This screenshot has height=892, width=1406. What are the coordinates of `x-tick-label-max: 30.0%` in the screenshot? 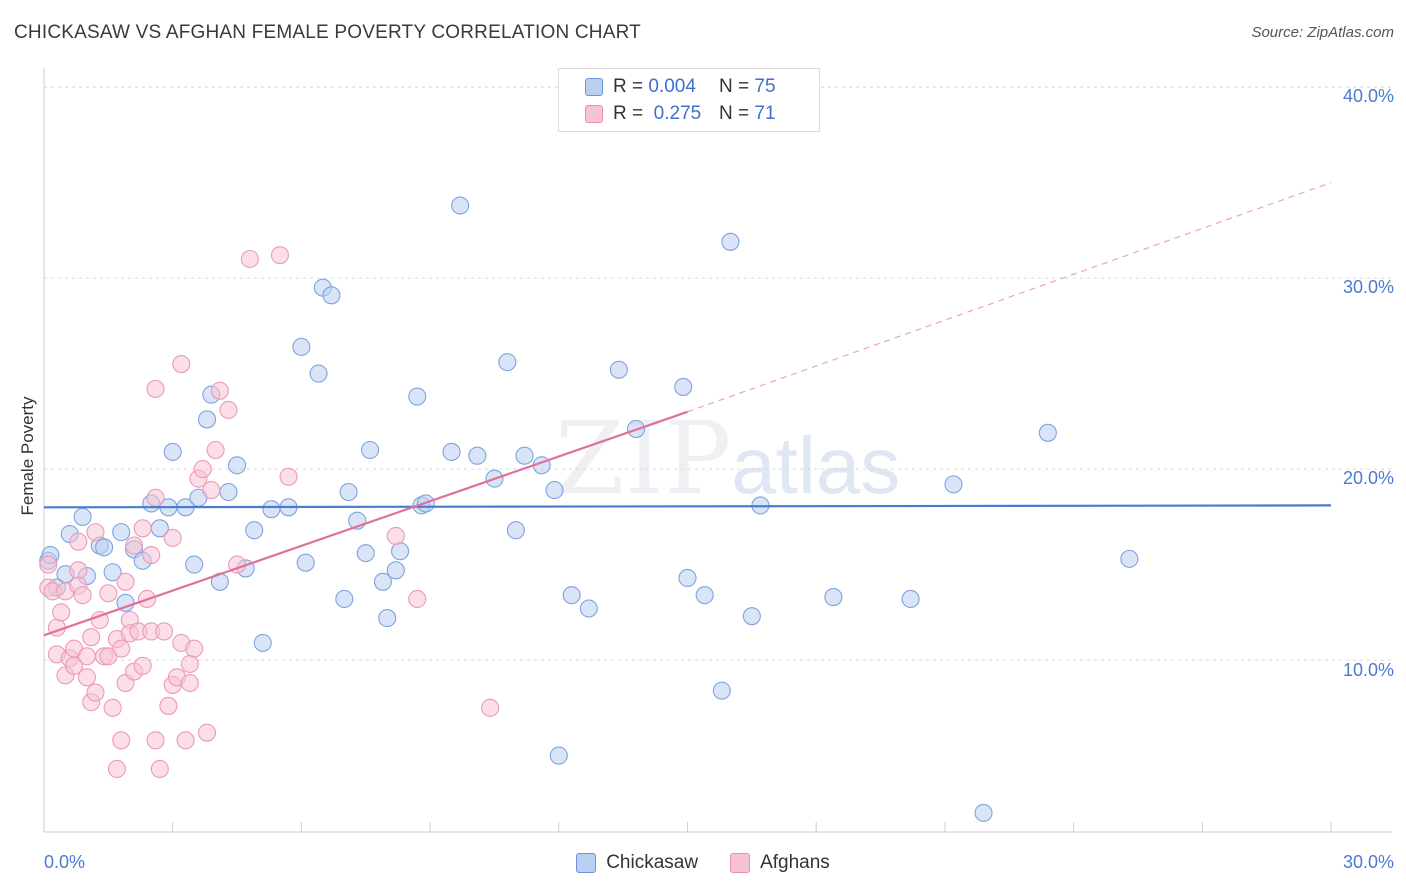 It's located at (1368, 862).